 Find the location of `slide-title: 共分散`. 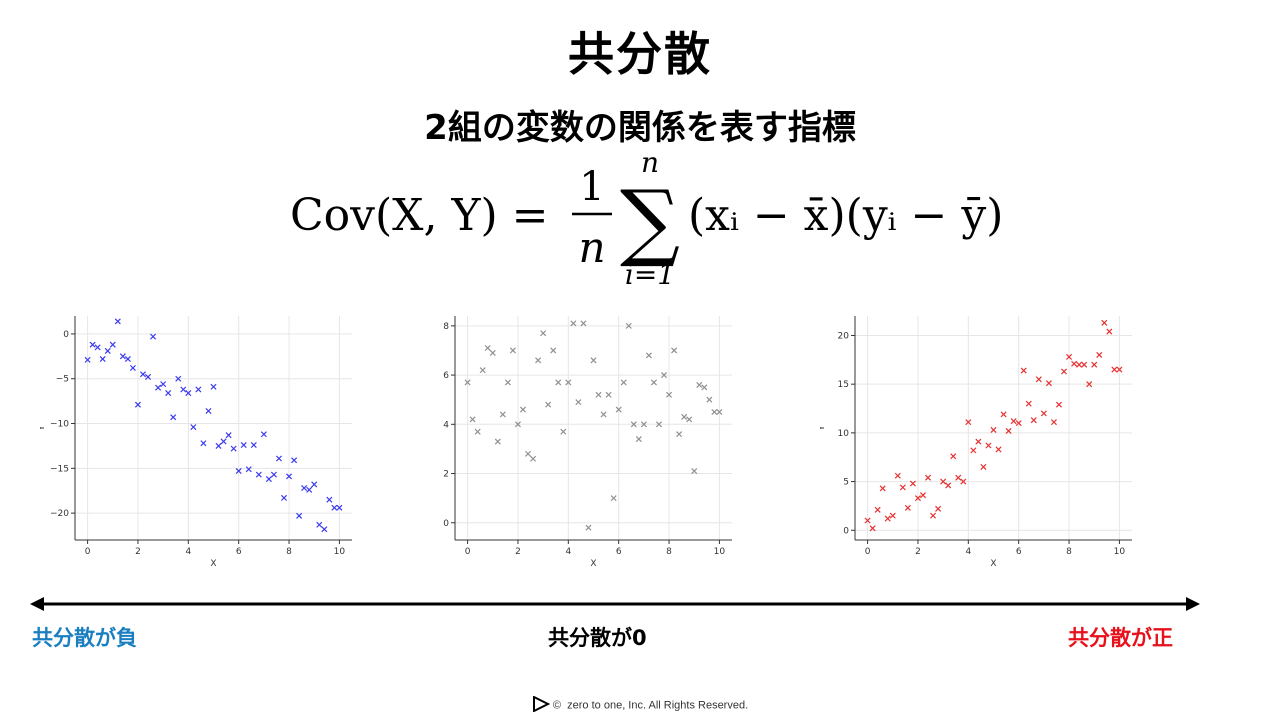

slide-title: 共分散 is located at coordinates (640, 54).